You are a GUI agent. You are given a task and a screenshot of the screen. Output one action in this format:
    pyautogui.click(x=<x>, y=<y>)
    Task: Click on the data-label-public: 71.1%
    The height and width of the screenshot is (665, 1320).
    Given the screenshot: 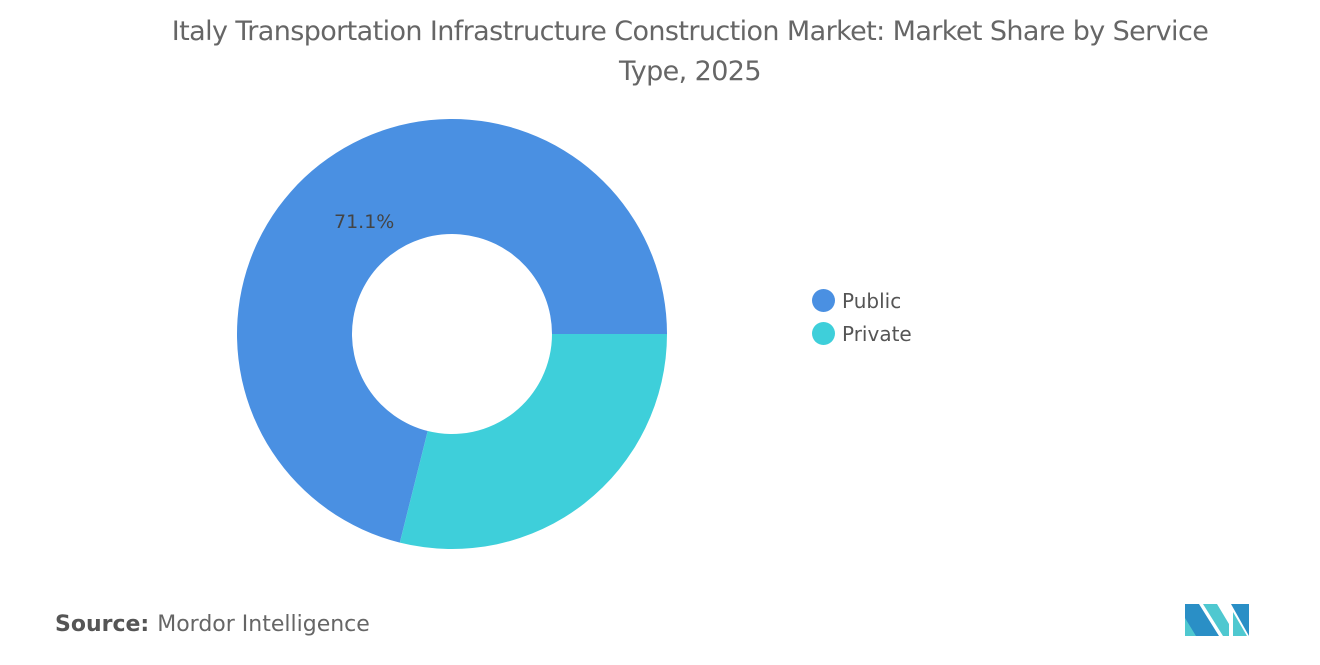 What is the action you would take?
    pyautogui.click(x=364, y=222)
    